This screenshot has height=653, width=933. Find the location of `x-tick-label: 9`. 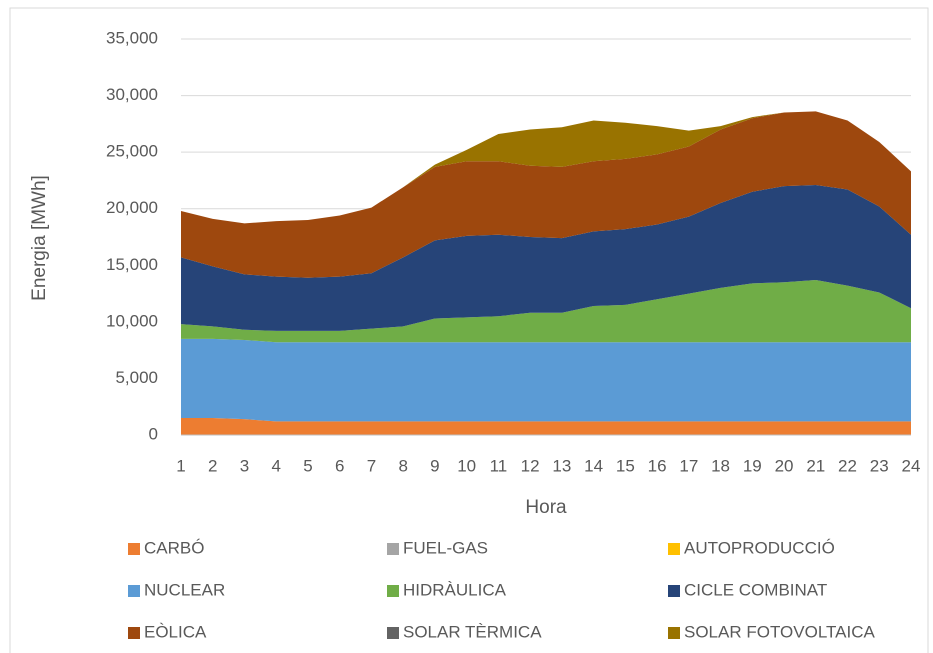

x-tick-label: 9 is located at coordinates (434, 465).